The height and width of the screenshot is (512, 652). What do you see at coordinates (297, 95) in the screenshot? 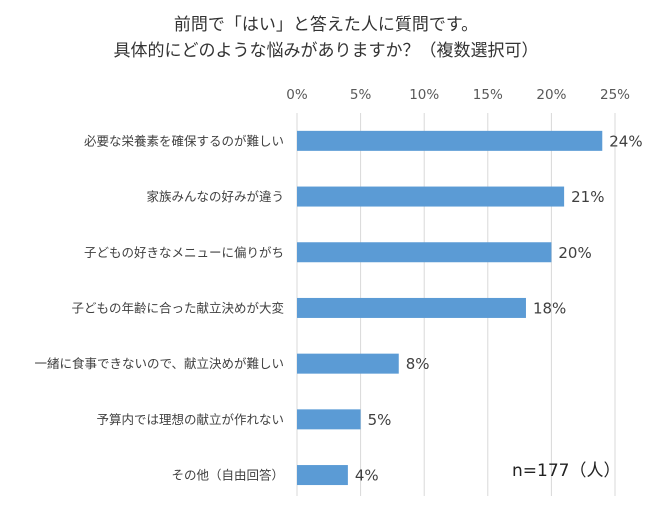
I see `x-tick-label: 0%` at bounding box center [297, 95].